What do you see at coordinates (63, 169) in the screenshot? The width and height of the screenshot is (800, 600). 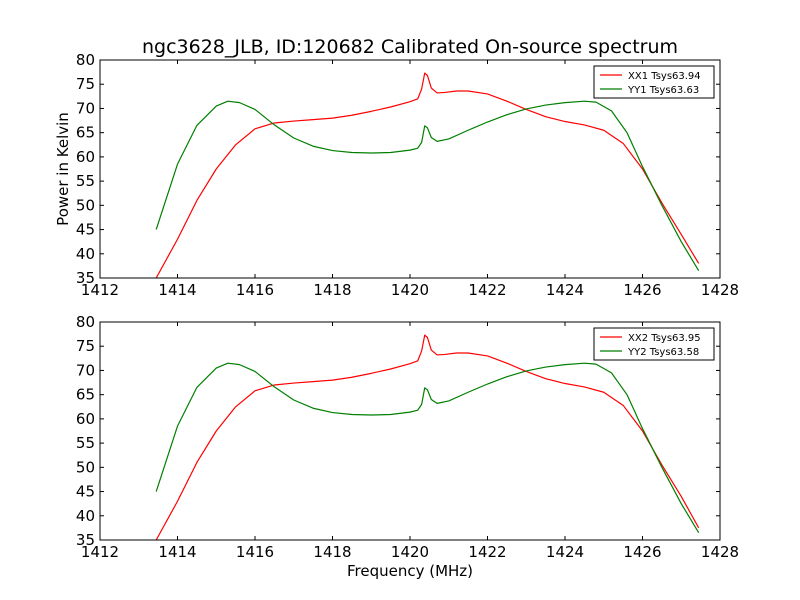 I see `y-axis-label: Power in Kelvin` at bounding box center [63, 169].